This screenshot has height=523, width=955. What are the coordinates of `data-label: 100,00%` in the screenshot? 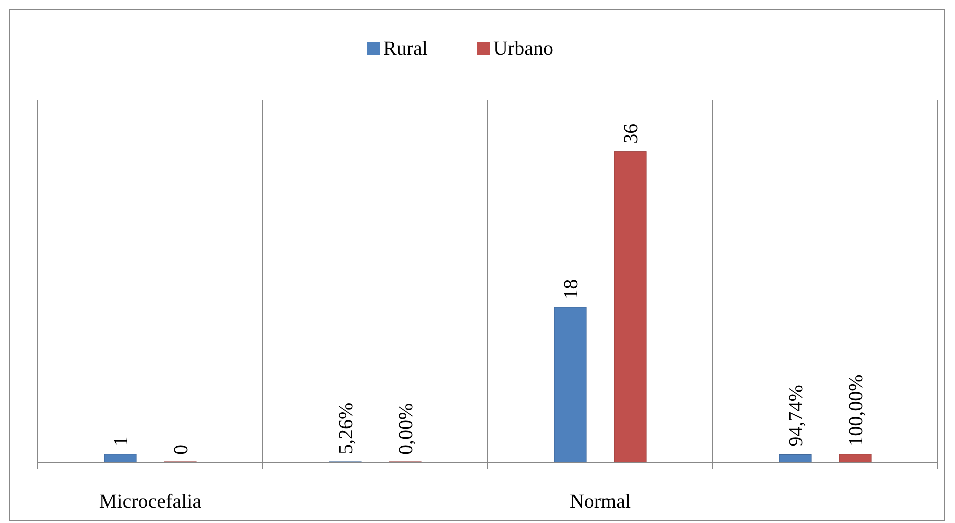 It's located at (857, 410).